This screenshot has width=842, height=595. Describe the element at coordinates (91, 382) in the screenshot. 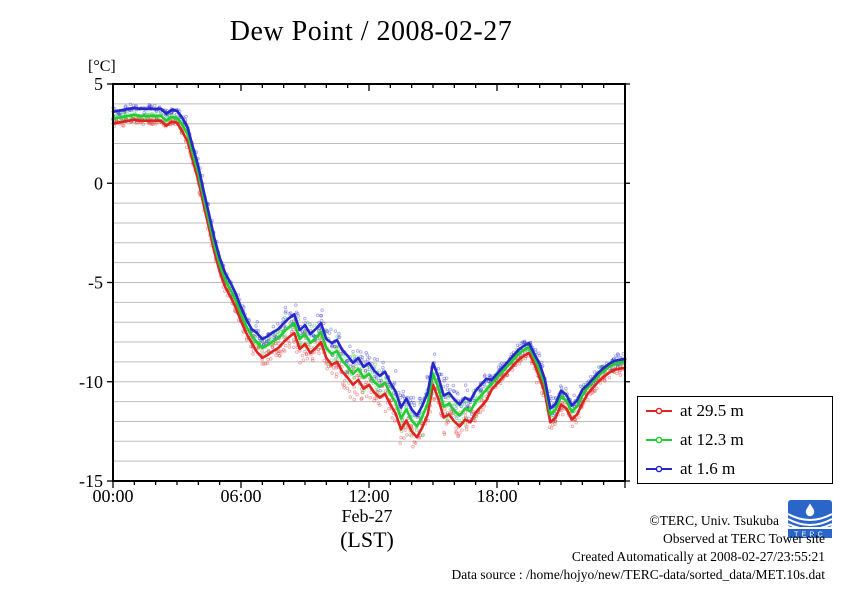

I see `svg-text: -10` at that location.